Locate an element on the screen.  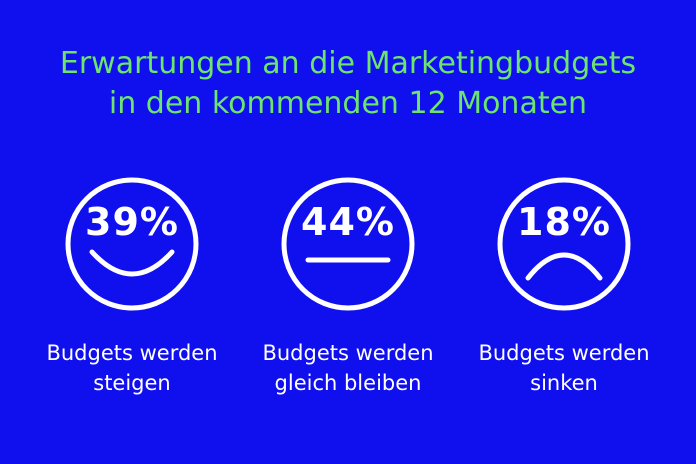
title-line-1: Erwartungen an die Marketingbudgets is located at coordinates (348, 63).